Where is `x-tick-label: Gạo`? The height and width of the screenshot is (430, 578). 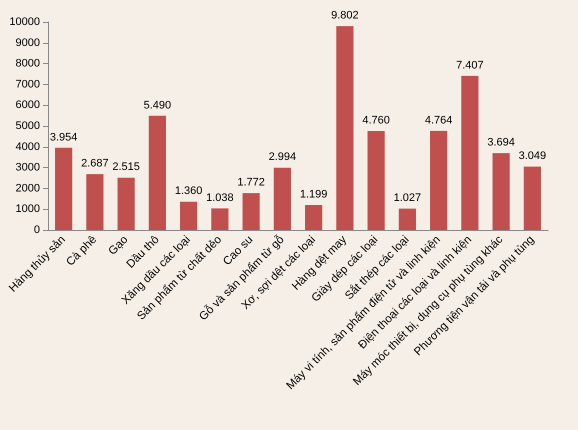 x-tick-label: Gạo is located at coordinates (118, 246).